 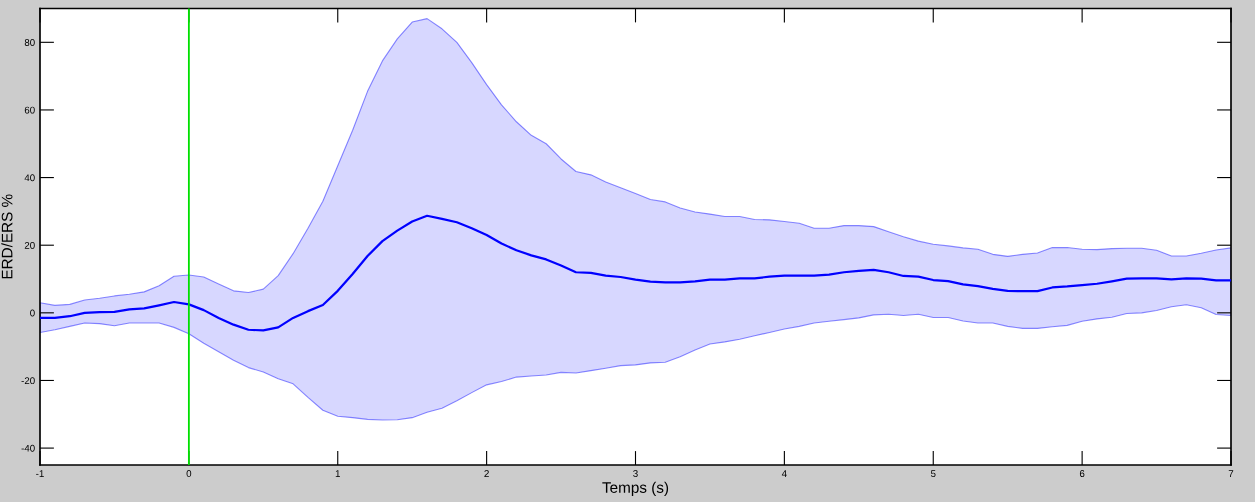 I want to click on y-axis-title: ERD/ERS %, so click(x=7, y=236).